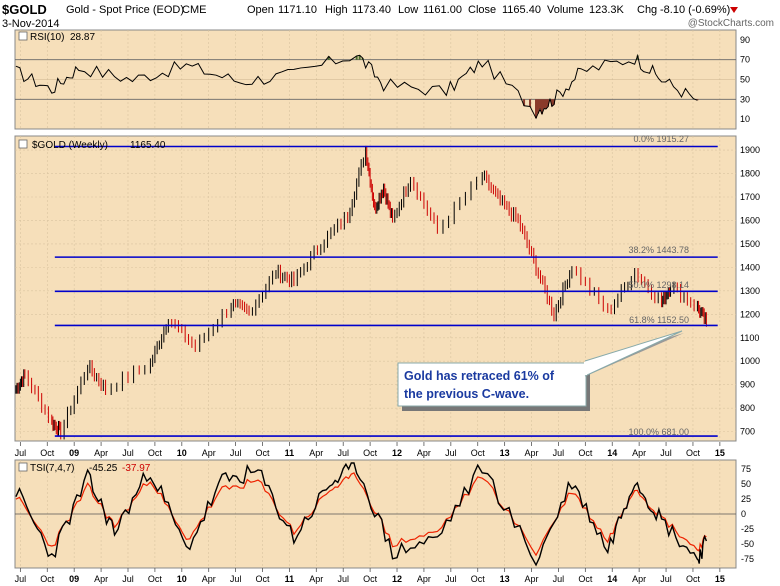 This screenshot has width=780, height=586. Describe the element at coordinates (695, 10) in the screenshot. I see `chg-value: -8.10 (-0.69%)` at that location.